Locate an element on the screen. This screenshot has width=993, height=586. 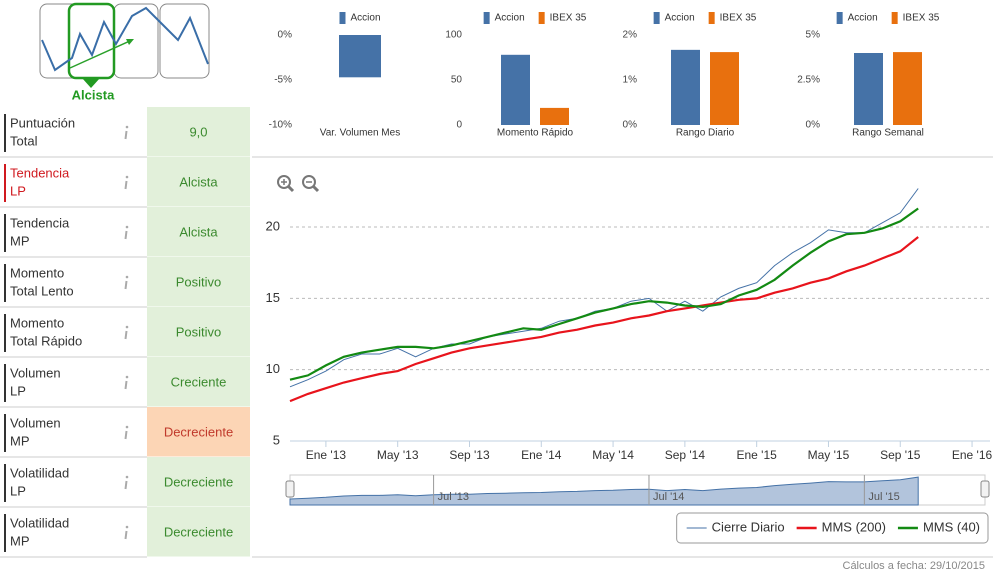
x-tick-label: May '14 is located at coordinates (613, 455).